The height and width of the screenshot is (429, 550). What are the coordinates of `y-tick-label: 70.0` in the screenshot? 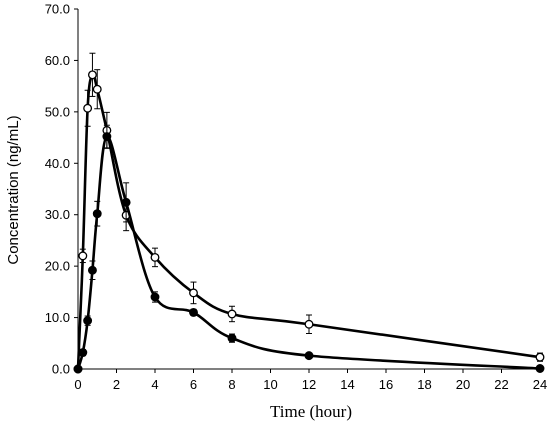 It's located at (57, 9).